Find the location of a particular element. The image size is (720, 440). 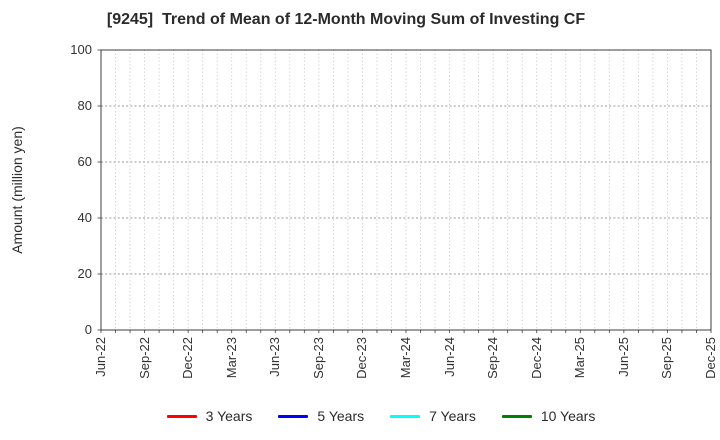

y-tick-label: 40 is located at coordinates (84, 217).